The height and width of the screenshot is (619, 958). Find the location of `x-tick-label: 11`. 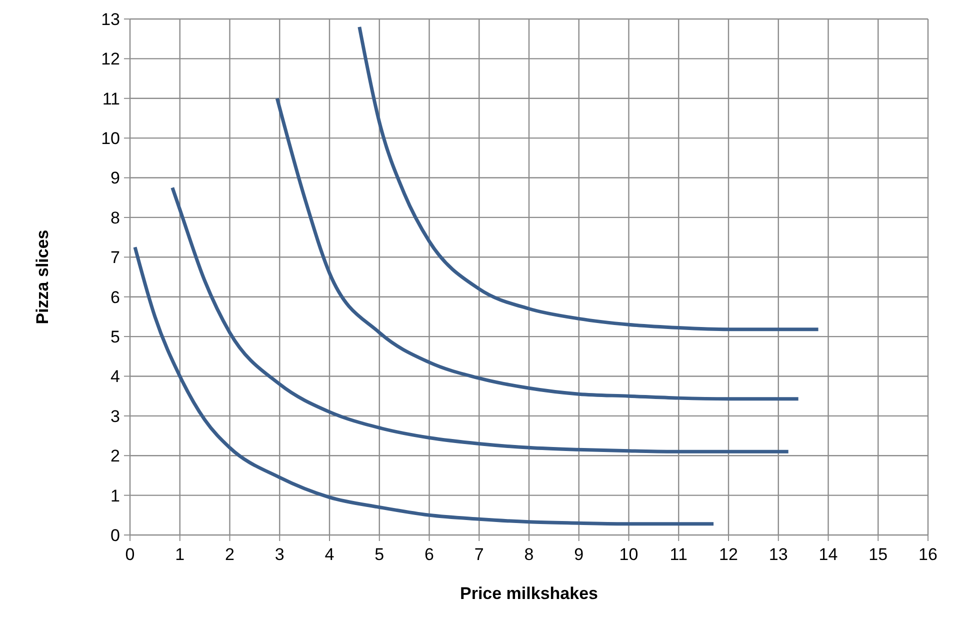

x-tick-label: 11 is located at coordinates (679, 554).